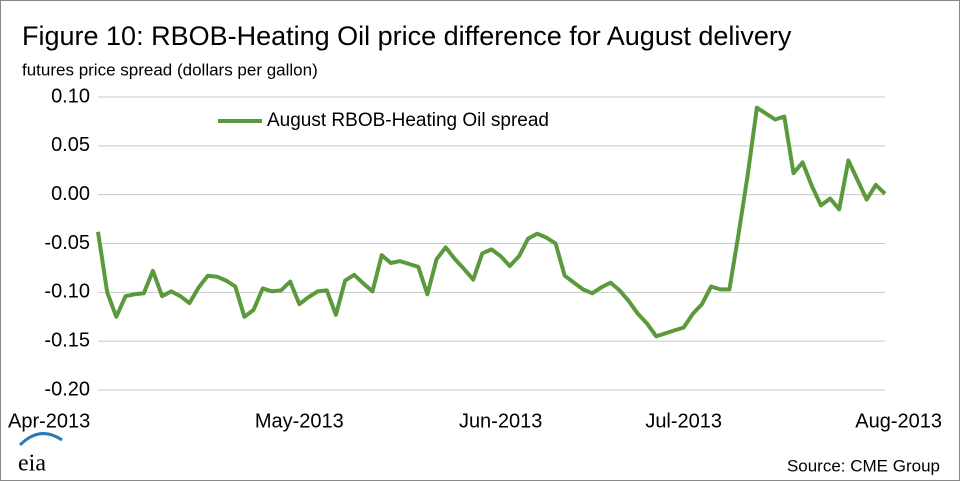 This screenshot has width=960, height=481. I want to click on x-tick-label: Apr-2013, so click(49, 421).